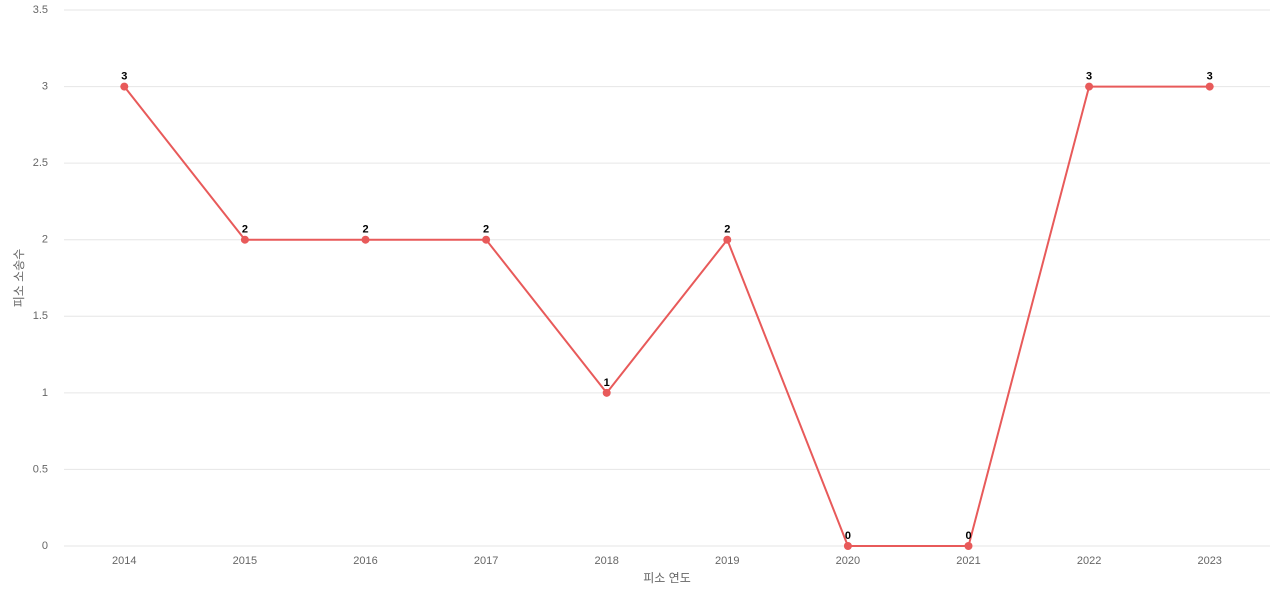 The image size is (1280, 600). What do you see at coordinates (1089, 561) in the screenshot?
I see `x-tick-label: 2022` at bounding box center [1089, 561].